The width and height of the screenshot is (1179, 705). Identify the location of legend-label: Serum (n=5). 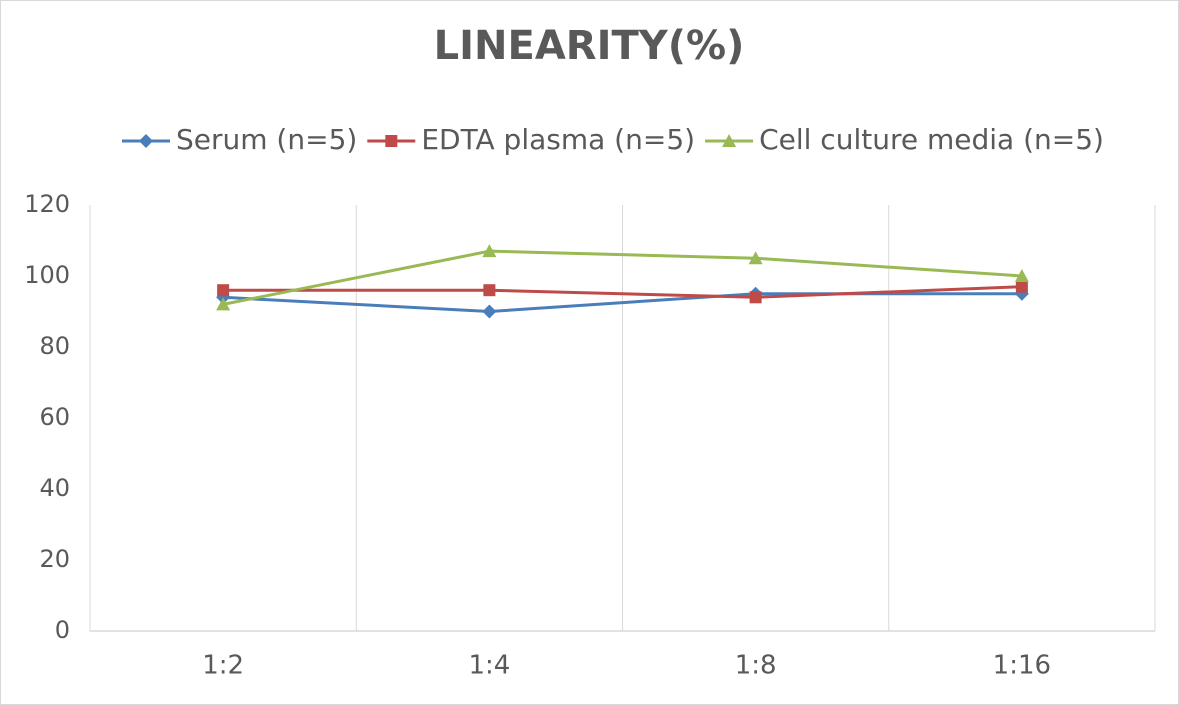
(266, 139).